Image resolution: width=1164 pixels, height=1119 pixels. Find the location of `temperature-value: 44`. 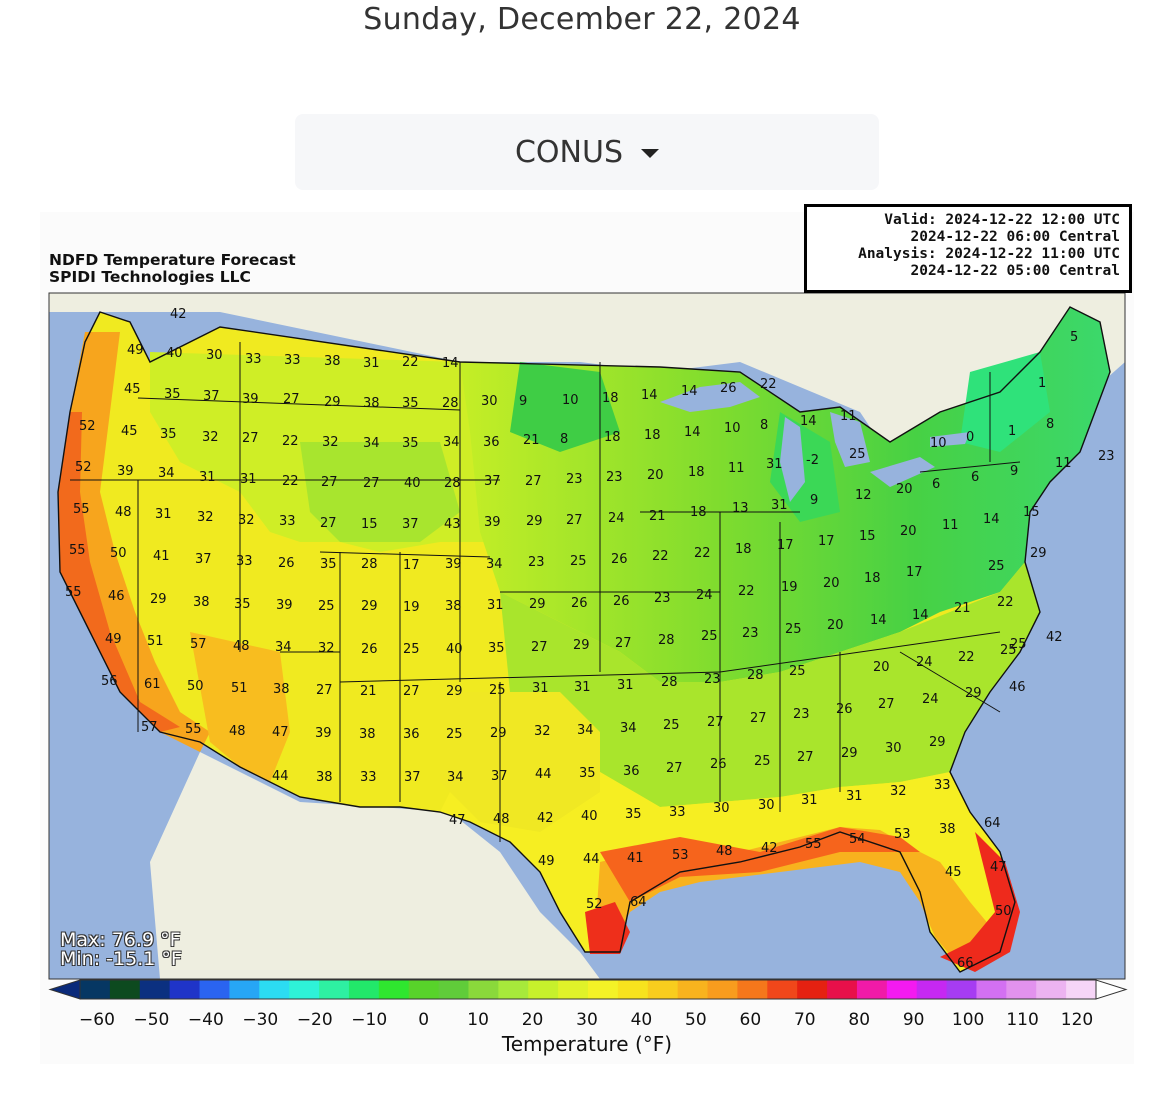

temperature-value: 44 is located at coordinates (591, 859).